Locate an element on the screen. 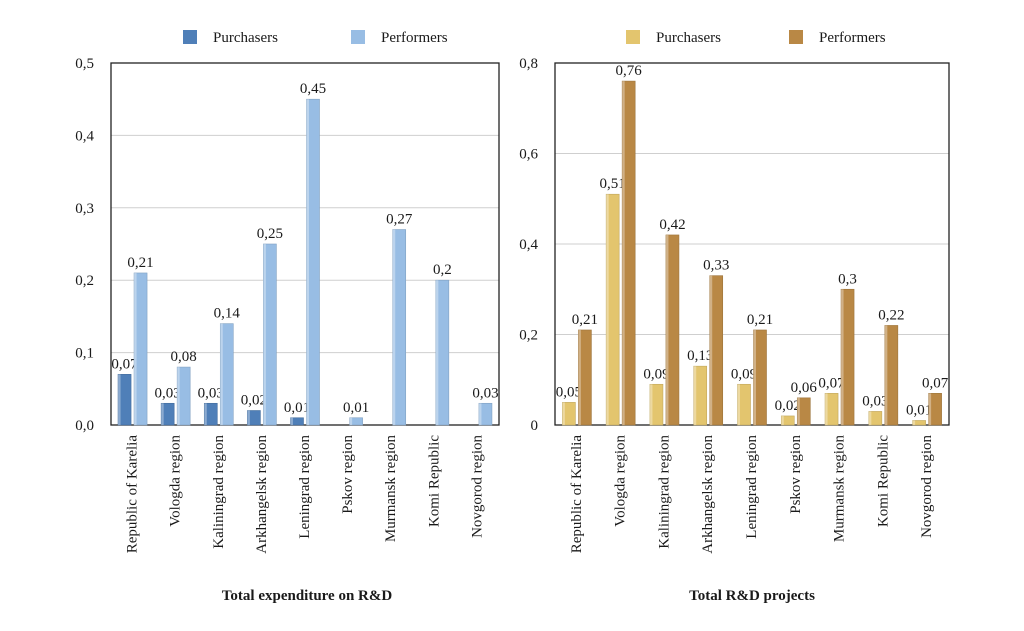 Image resolution: width=1024 pixels, height=631 pixels. y-tick-label: 0,8 is located at coordinates (528, 64).